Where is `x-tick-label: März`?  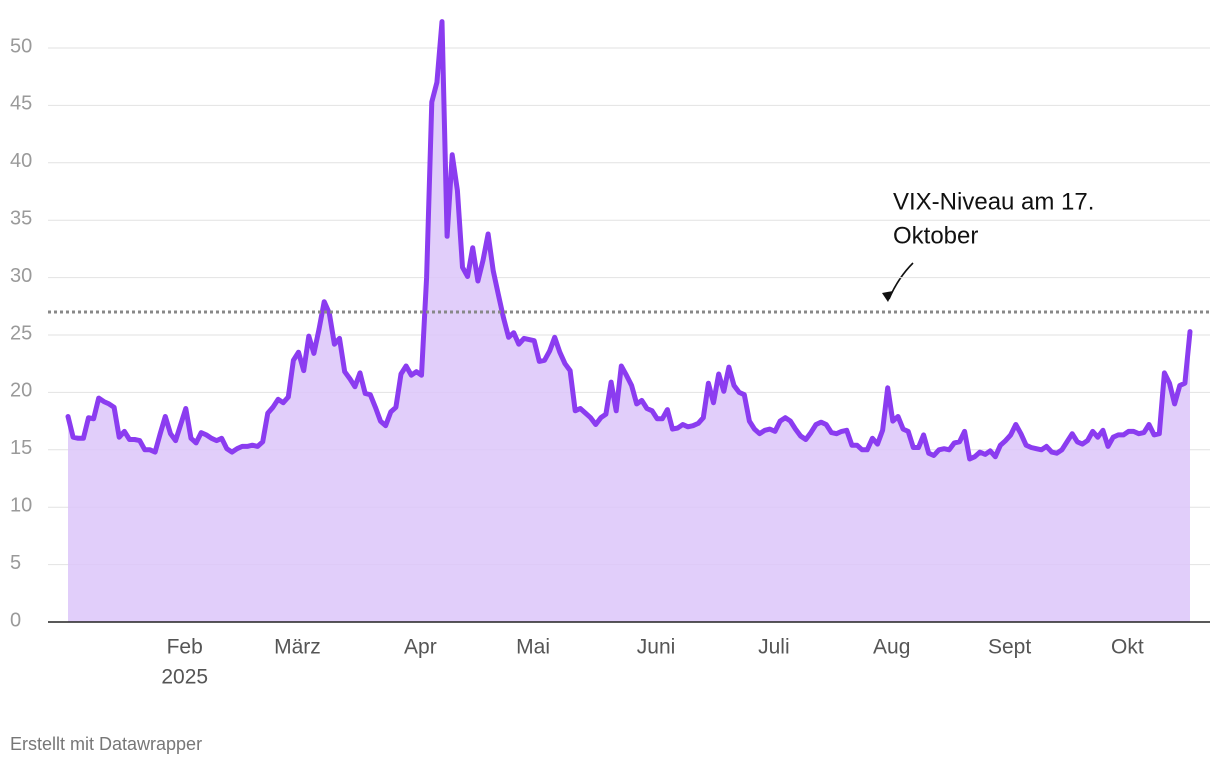
x-tick-label: März is located at coordinates (297, 647).